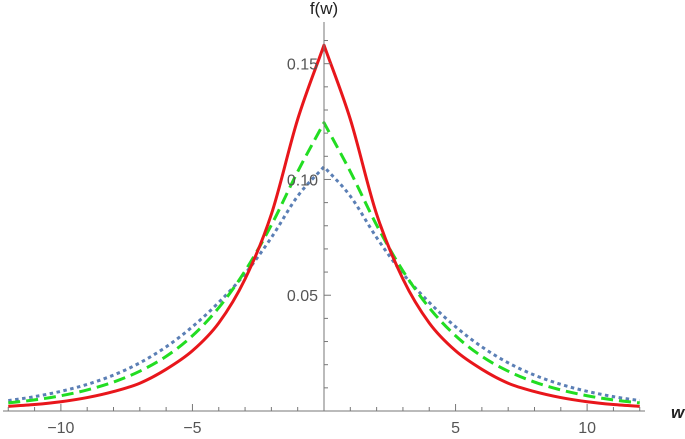  I want to click on x-tick-label: −10, so click(60, 428).